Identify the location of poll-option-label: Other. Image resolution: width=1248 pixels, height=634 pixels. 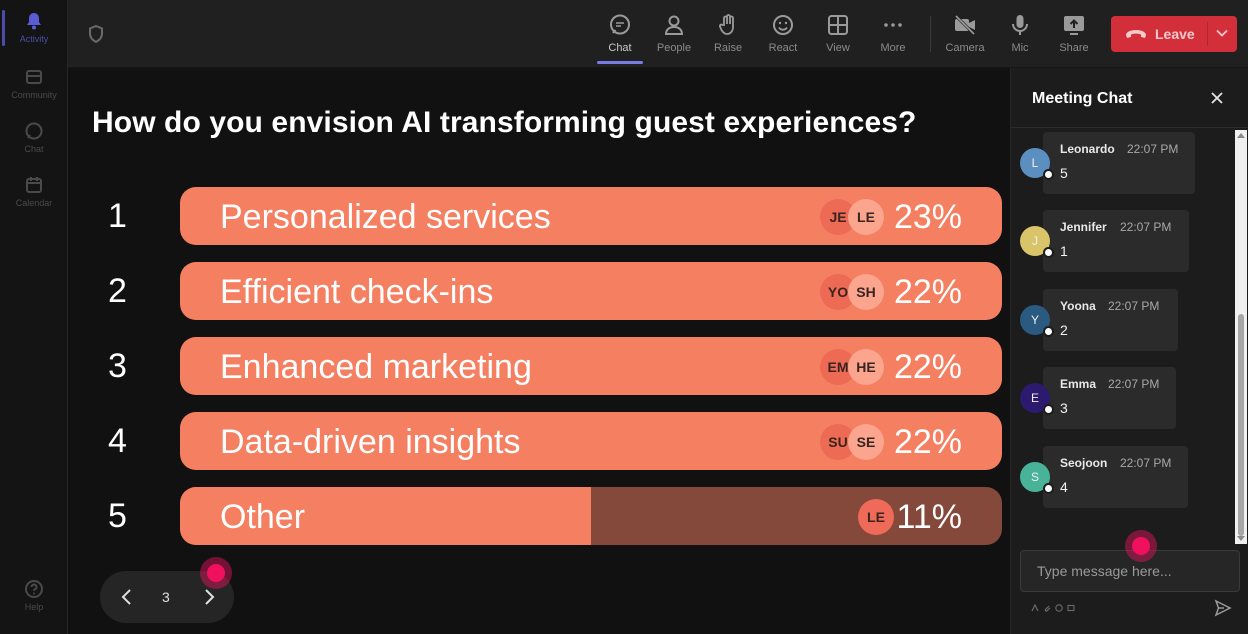
(263, 517).